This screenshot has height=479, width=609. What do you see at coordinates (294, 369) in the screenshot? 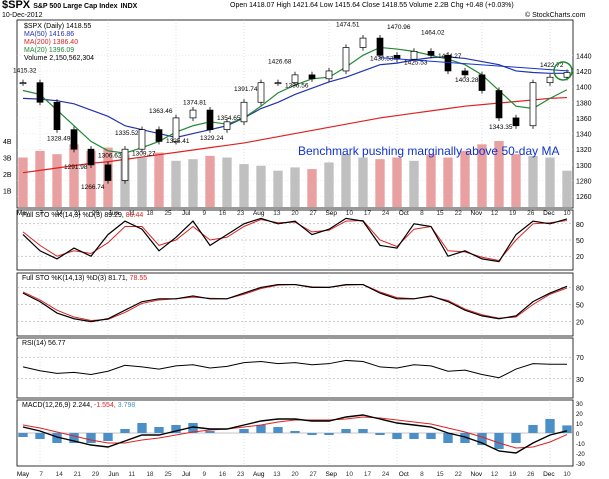
I see `rsi-line` at bounding box center [294, 369].